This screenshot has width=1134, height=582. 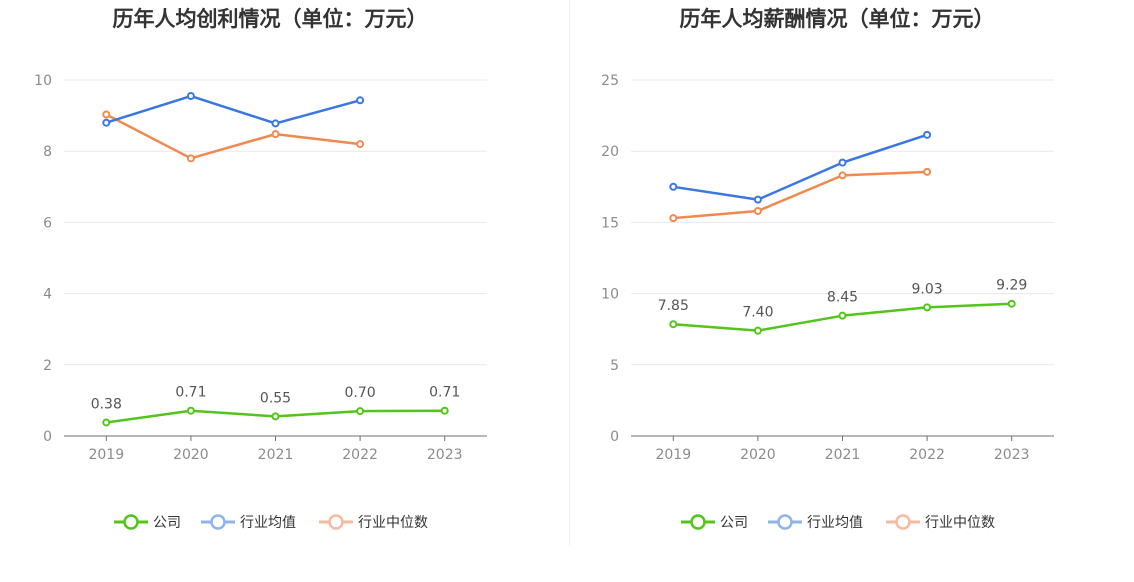 I want to click on chart-title: 历年人均薪酬情况（单位：万元）, so click(x=837, y=19).